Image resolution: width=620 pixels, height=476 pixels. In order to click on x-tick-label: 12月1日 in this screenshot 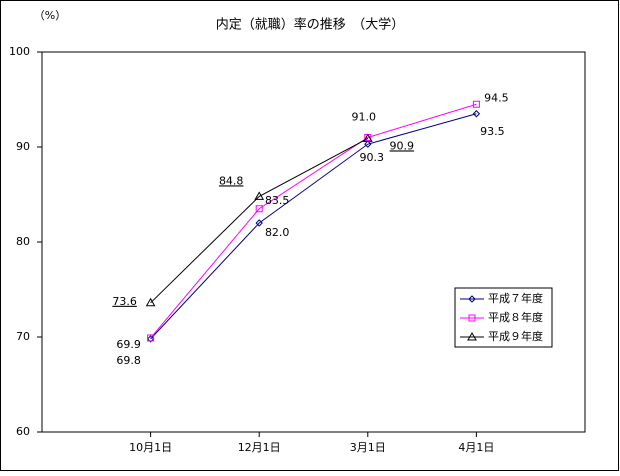, I will do `click(259, 447)`.